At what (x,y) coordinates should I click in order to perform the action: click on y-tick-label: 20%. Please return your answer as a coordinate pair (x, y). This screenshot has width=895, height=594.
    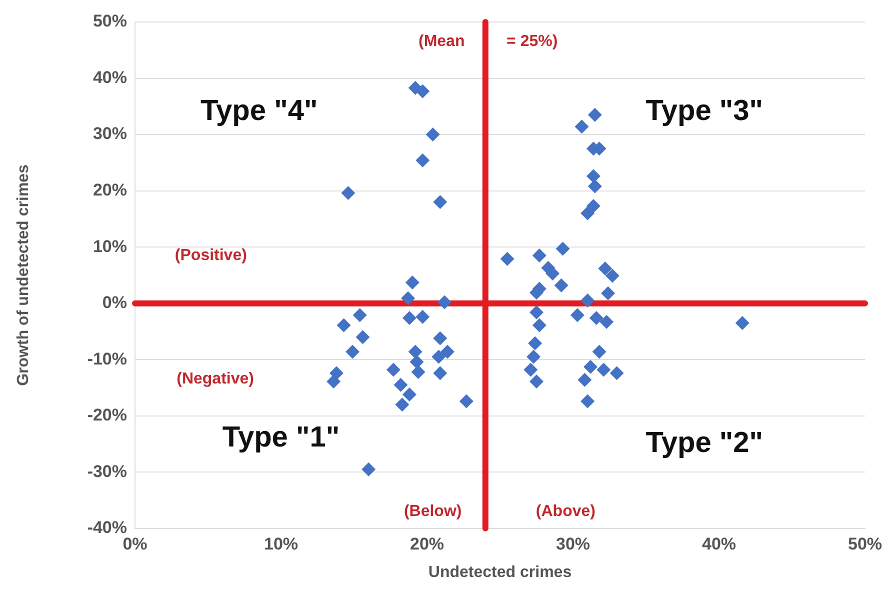
    Looking at the image, I should click on (109, 190).